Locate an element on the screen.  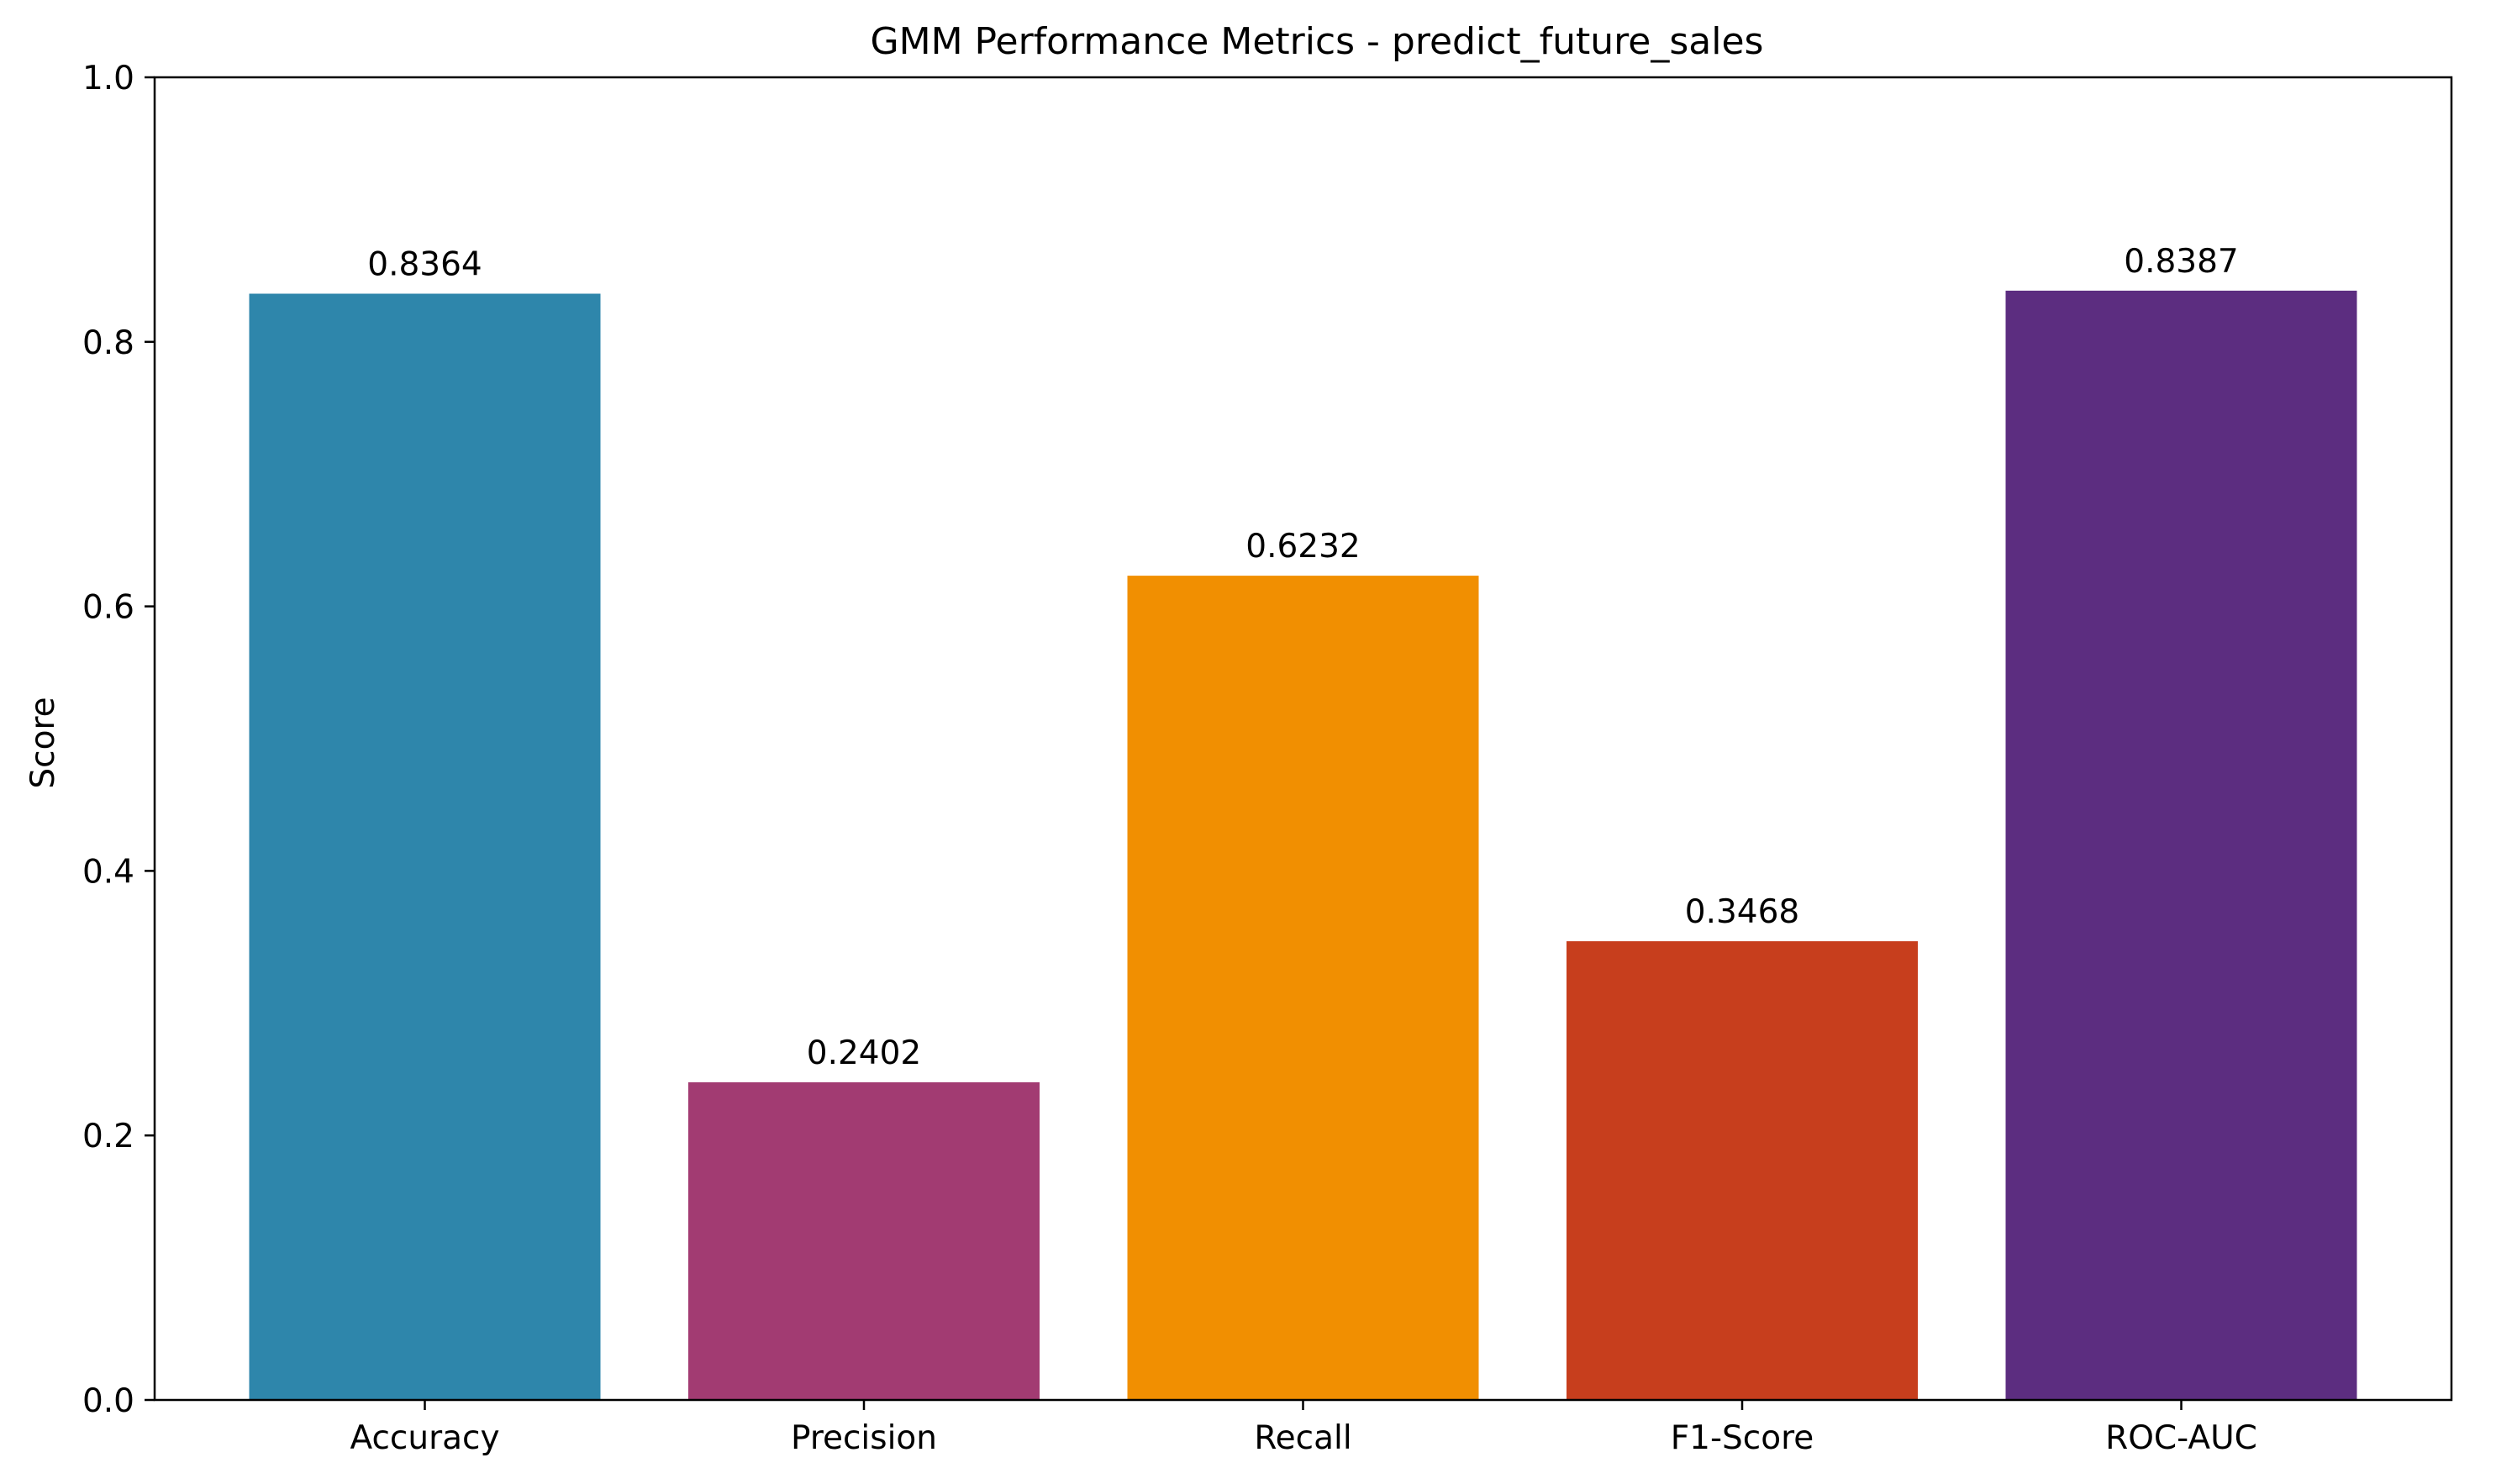
data-label: 0.2402 is located at coordinates (864, 1053).